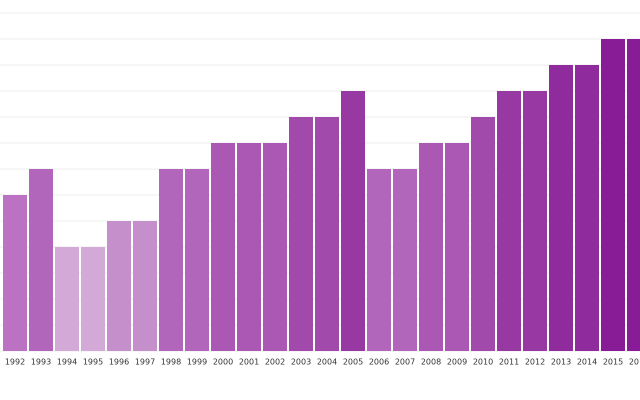 Image resolution: width=640 pixels, height=400 pixels. I want to click on x-tick-label: 2012, so click(535, 362).